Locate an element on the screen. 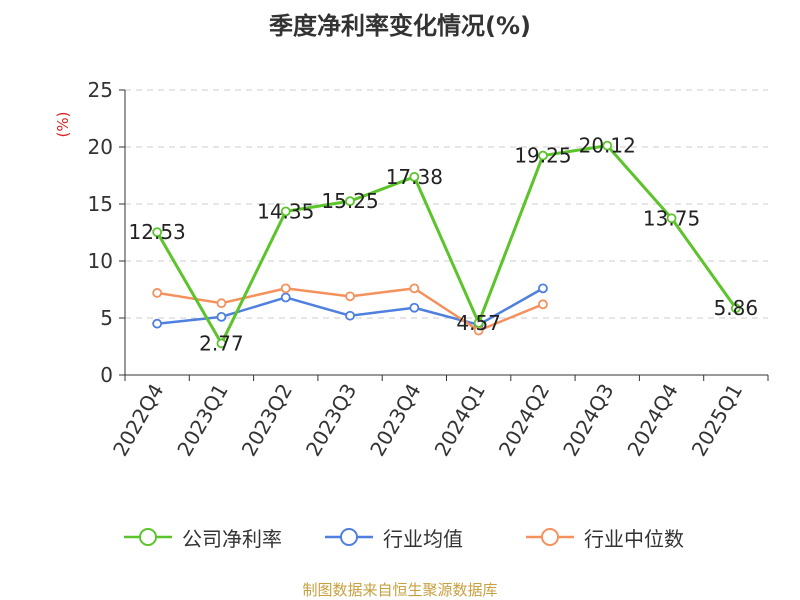 This screenshot has height=600, width=800. data-label: 2.77 is located at coordinates (221, 343).